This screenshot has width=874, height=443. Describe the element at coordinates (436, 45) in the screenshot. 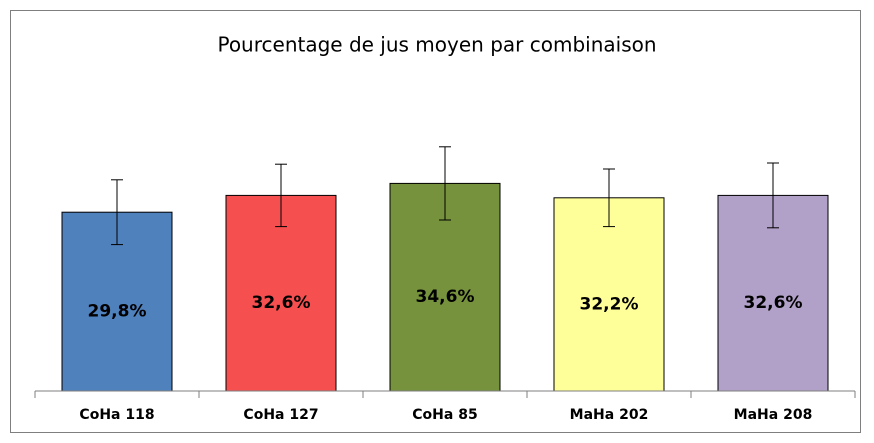

I see `chart-title: Pourcentage de jus moyen par combinaison` at that location.